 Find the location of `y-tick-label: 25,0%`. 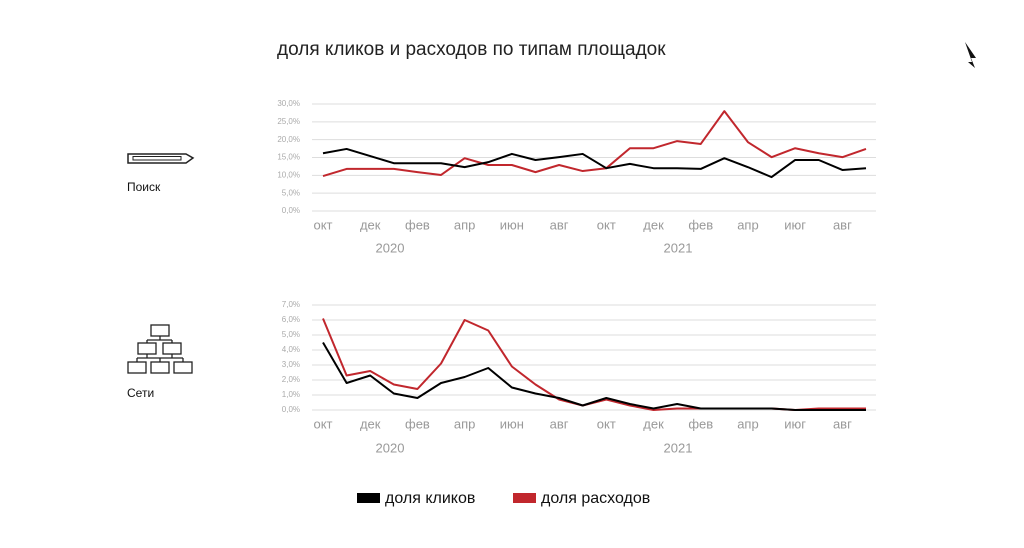

y-tick-label: 25,0% is located at coordinates (288, 121).